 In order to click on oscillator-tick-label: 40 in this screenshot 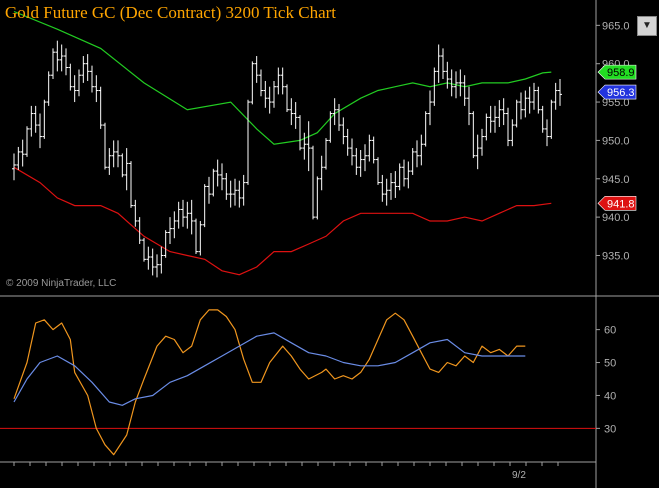, I will do `click(610, 396)`.